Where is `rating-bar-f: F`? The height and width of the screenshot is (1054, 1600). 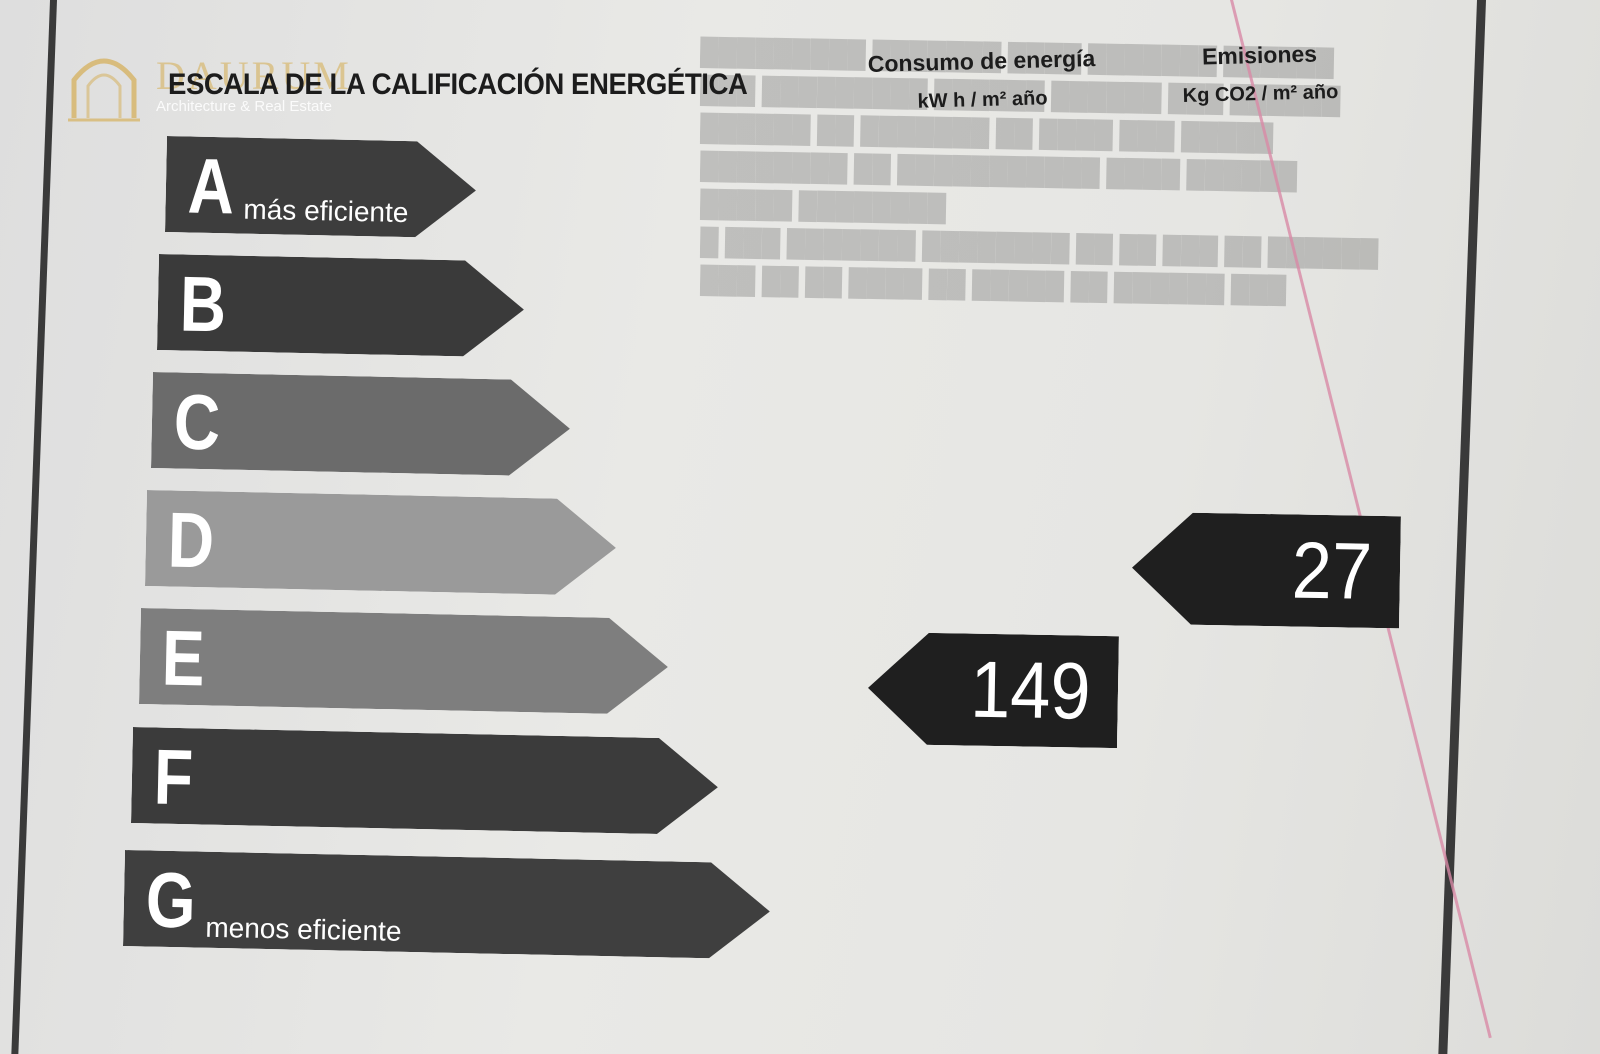 rating-bar-f: F is located at coordinates (425, 781).